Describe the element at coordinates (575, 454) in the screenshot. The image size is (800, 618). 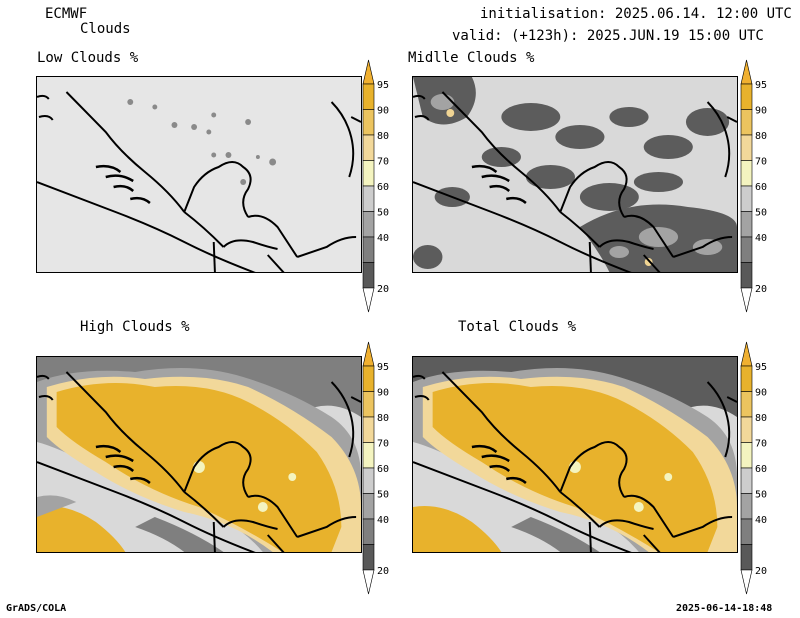
I see `panel-total-clouds` at that location.